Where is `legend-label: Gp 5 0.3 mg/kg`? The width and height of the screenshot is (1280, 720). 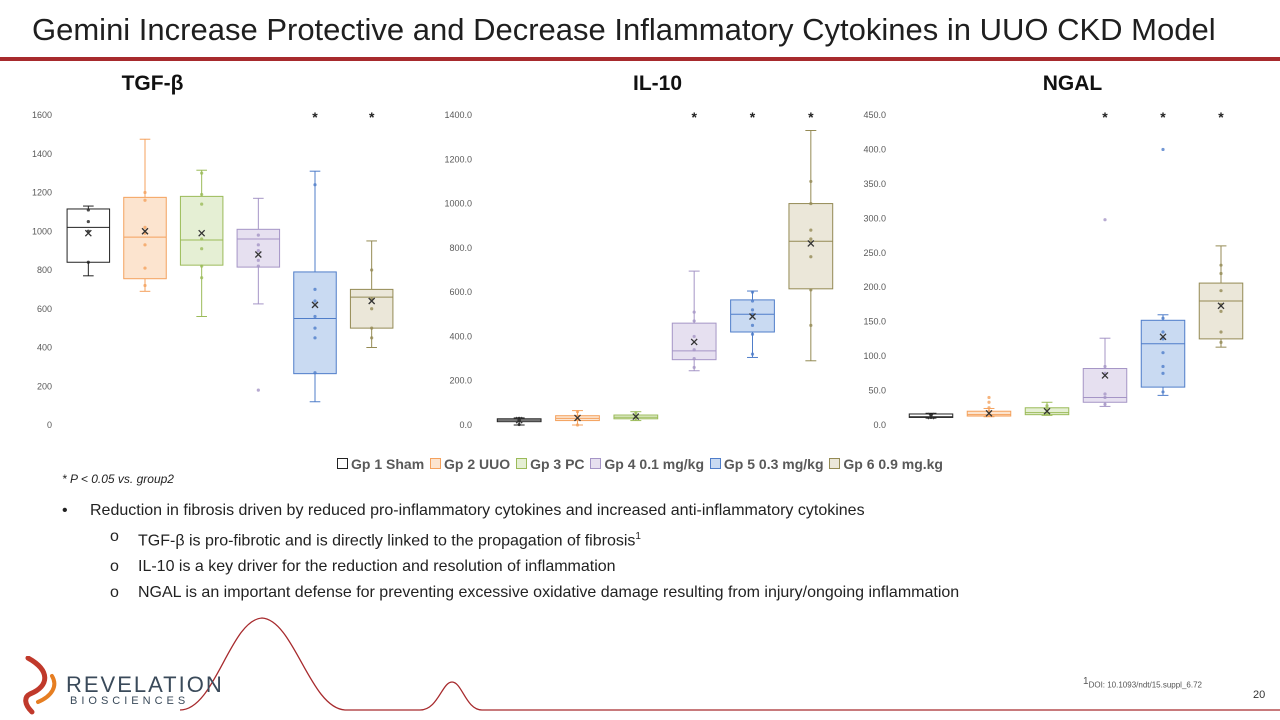 legend-label: Gp 5 0.3 mg/kg is located at coordinates (773, 464).